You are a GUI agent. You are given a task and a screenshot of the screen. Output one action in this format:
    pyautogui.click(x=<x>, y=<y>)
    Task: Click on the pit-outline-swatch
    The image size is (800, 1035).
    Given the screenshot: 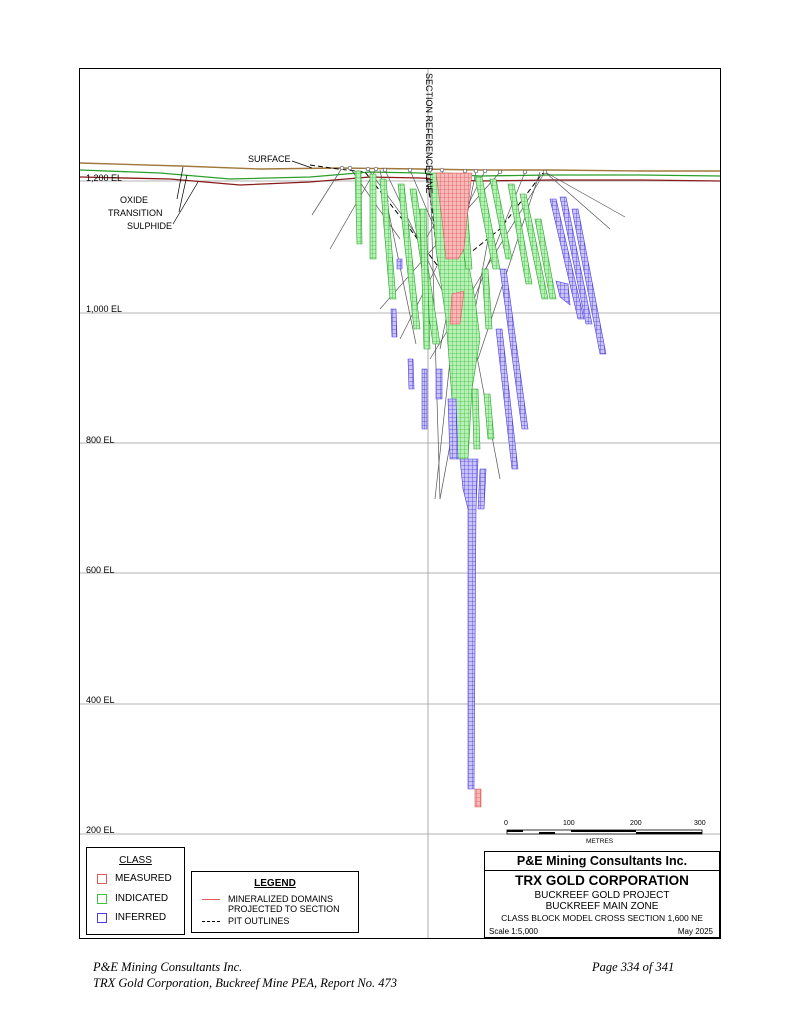 What is the action you would take?
    pyautogui.click(x=211, y=921)
    